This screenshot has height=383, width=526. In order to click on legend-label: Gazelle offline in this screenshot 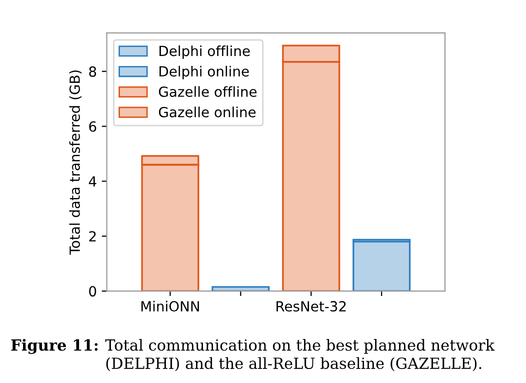, I will do `click(207, 91)`.